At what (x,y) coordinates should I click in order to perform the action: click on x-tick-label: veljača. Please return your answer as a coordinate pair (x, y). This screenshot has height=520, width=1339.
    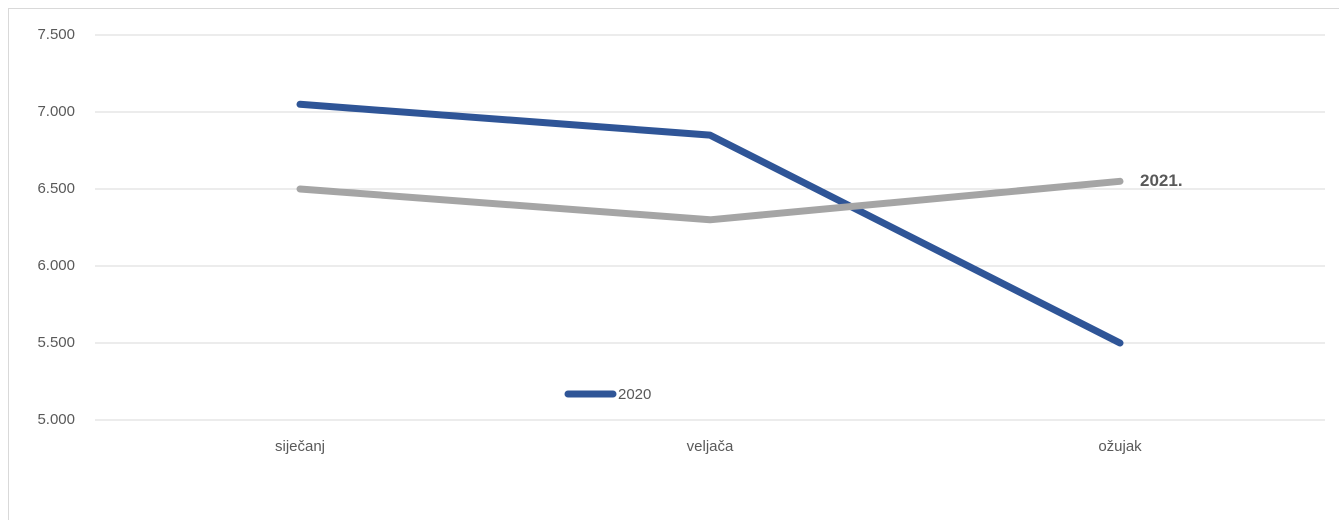
    Looking at the image, I should click on (710, 446).